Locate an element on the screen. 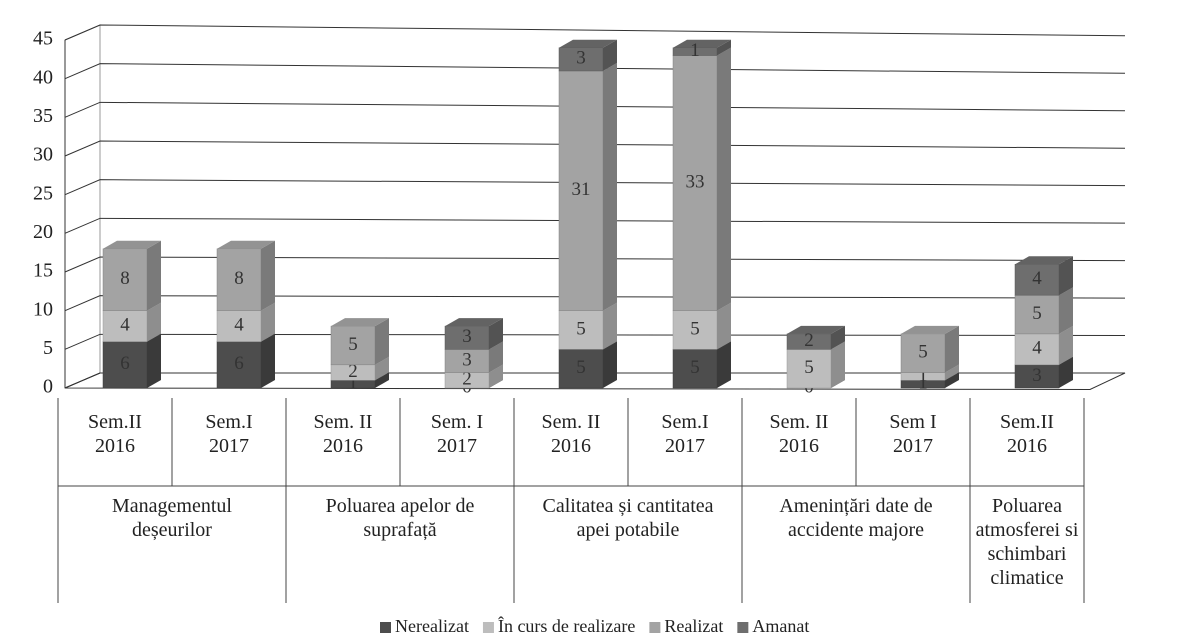  group-label: Calitatea și cantitatea apei potabile is located at coordinates (628, 518).